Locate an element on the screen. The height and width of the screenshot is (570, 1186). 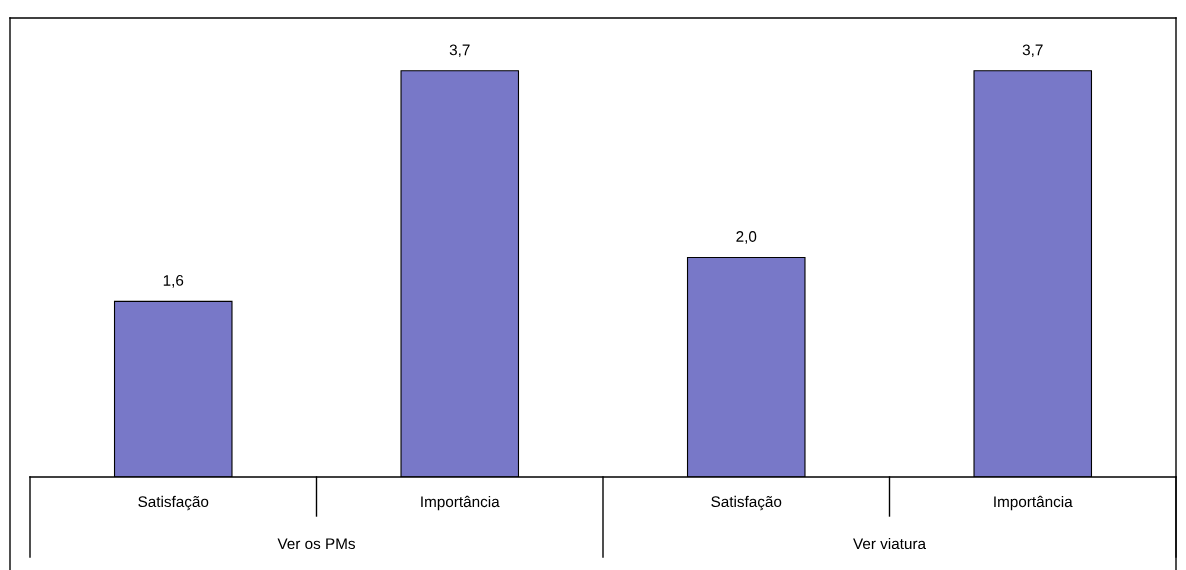
text: Ver viatura is located at coordinates (890, 543).